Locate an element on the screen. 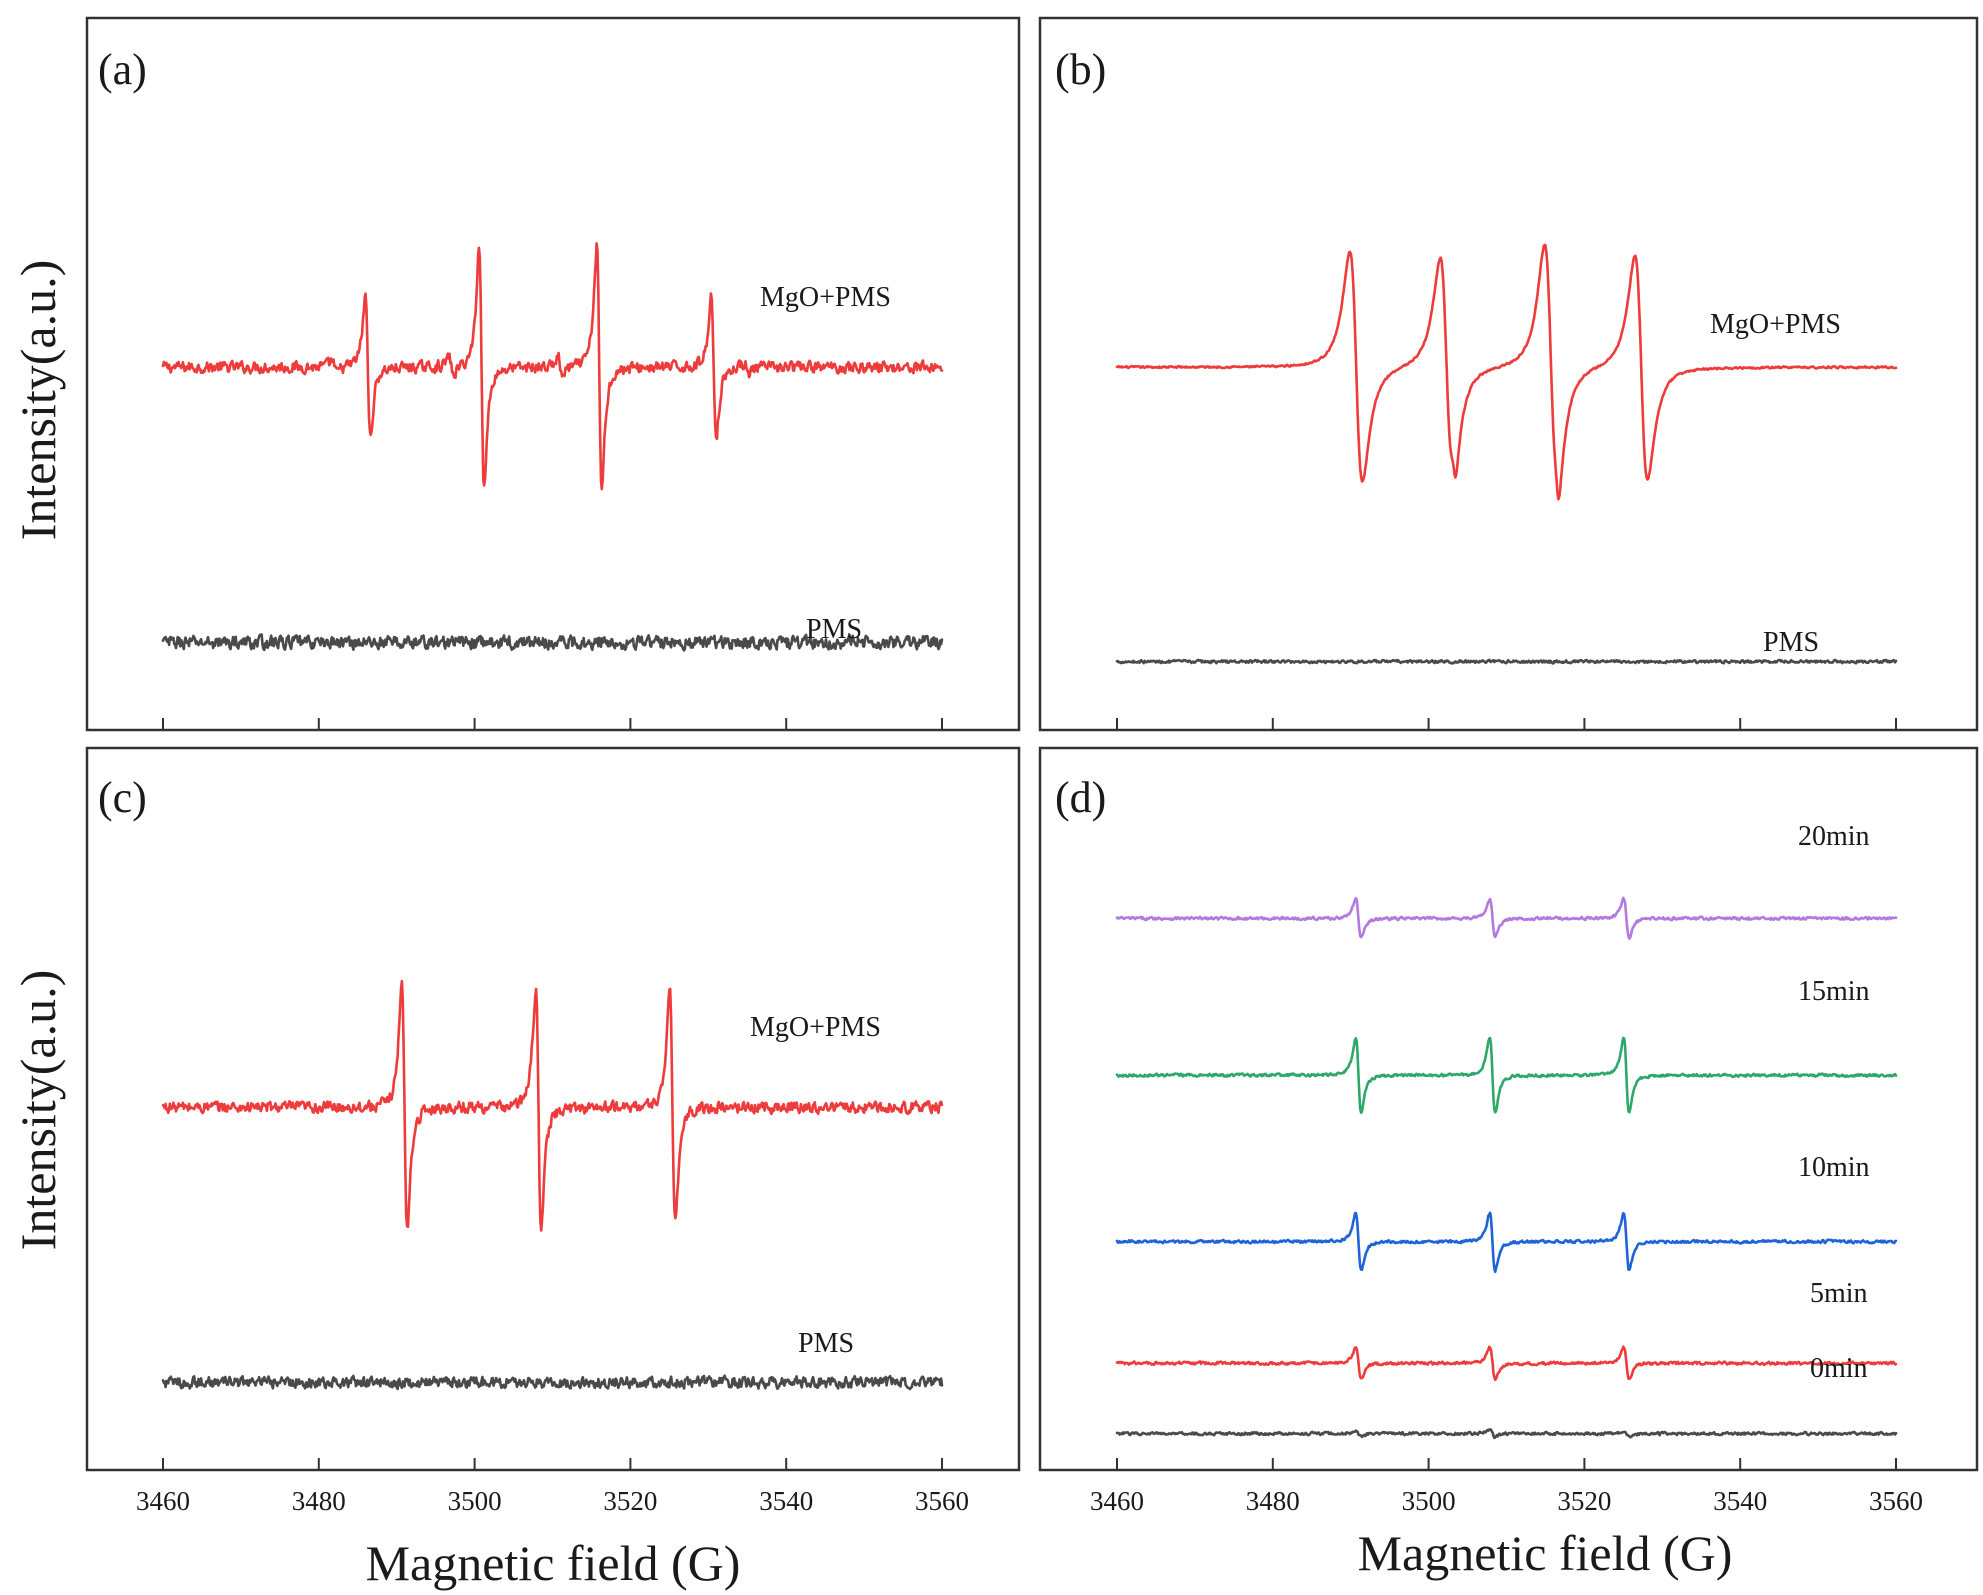 The height and width of the screenshot is (1595, 1983). panel-d-tick-label-3460: 3460 is located at coordinates (1117, 1501).